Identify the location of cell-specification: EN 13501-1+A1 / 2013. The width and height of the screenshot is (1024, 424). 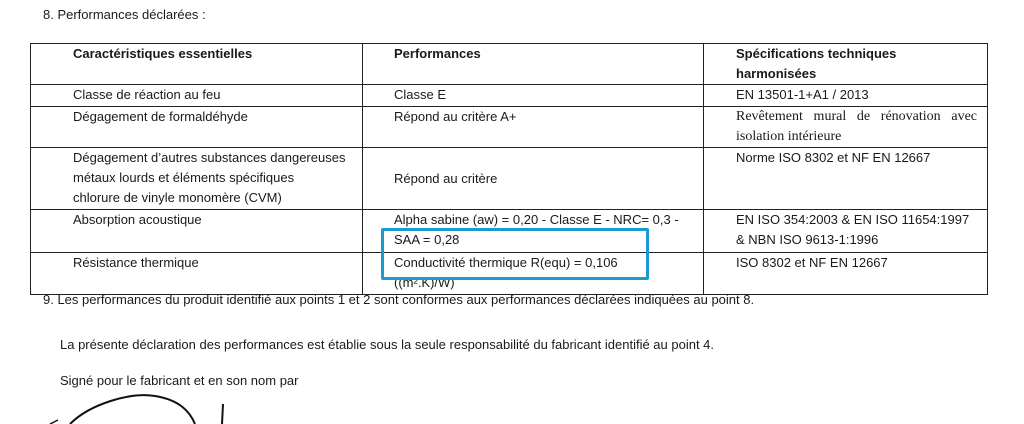
(802, 94).